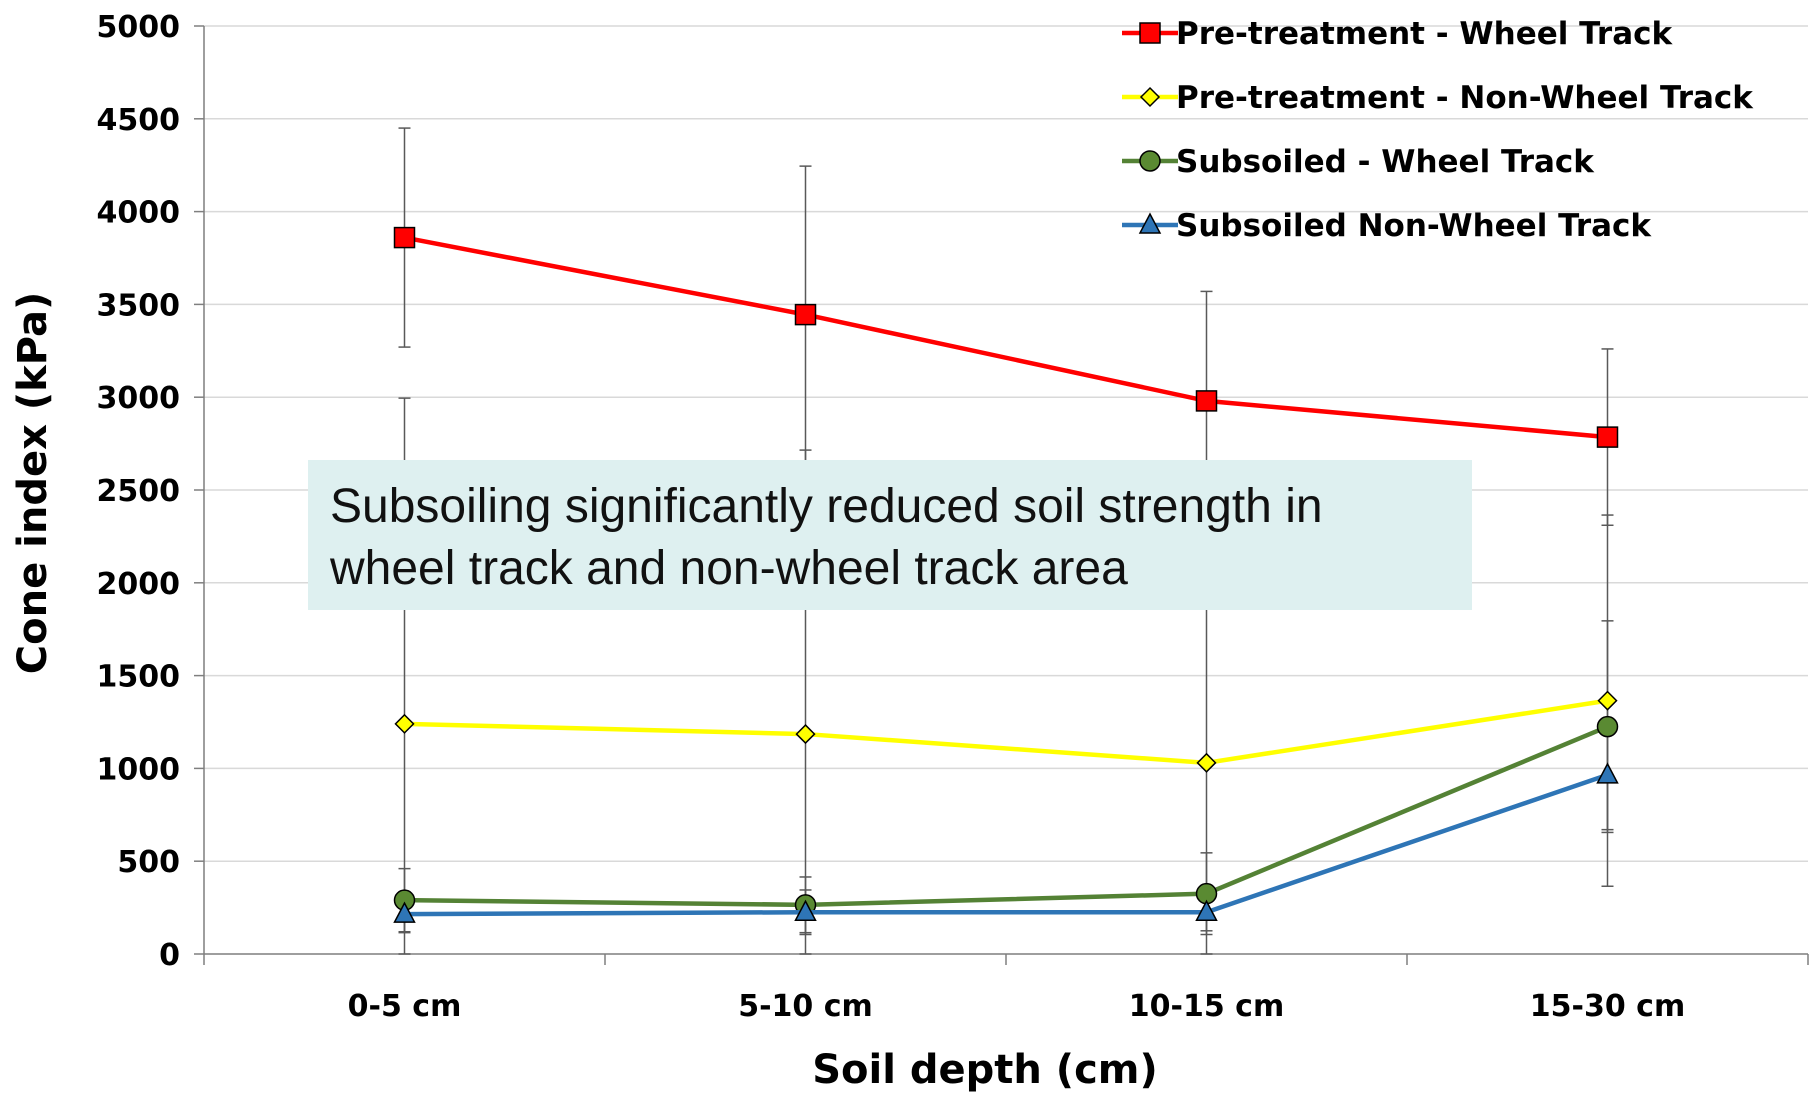 The image size is (1814, 1104). I want to click on legend-entry: Pre-treatment - Non-Wheel Track, so click(1438, 98).